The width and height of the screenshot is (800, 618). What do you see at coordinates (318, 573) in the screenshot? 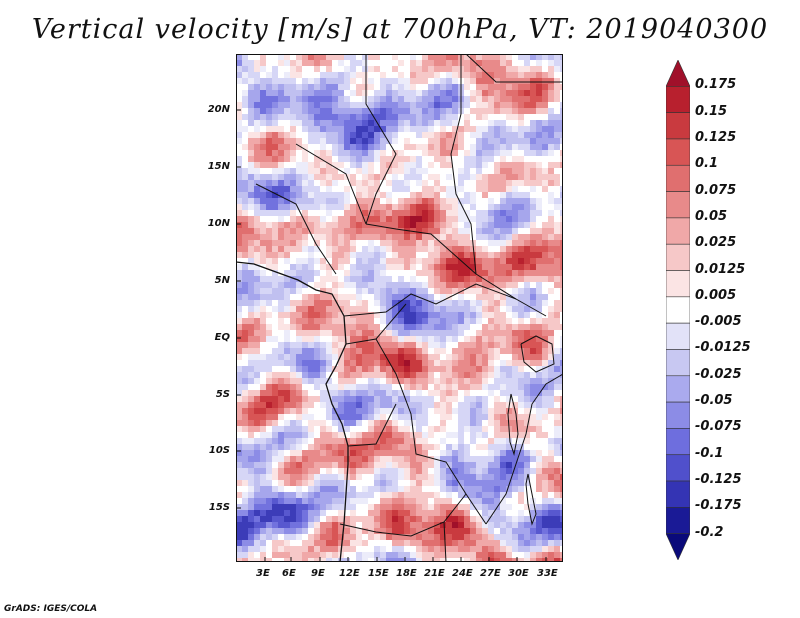
I see `lon-label: 9E` at bounding box center [318, 573].